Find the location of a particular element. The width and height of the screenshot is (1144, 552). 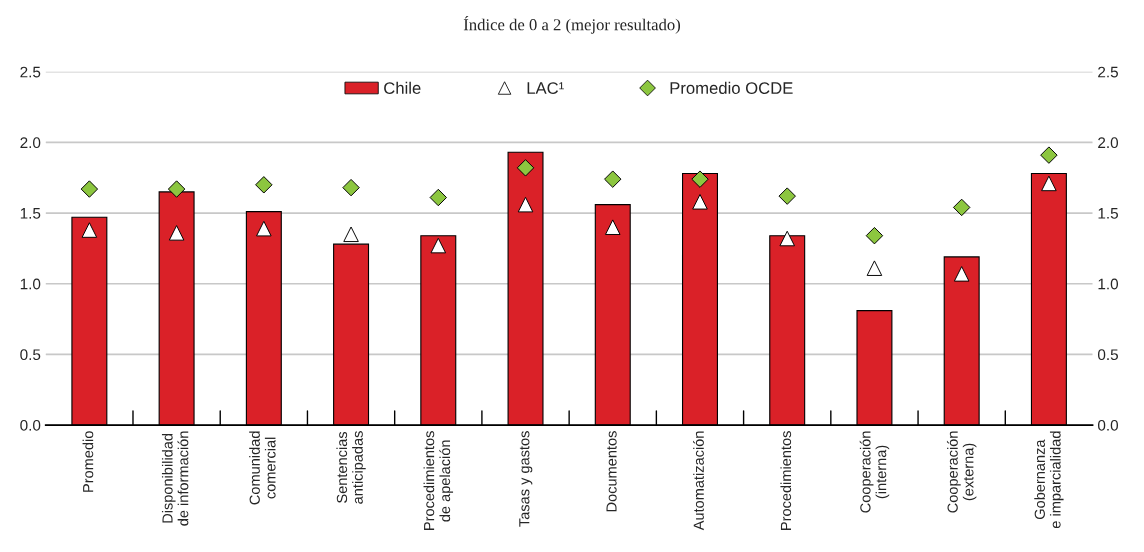

y-tick-label: 0.0 is located at coordinates (30, 425).